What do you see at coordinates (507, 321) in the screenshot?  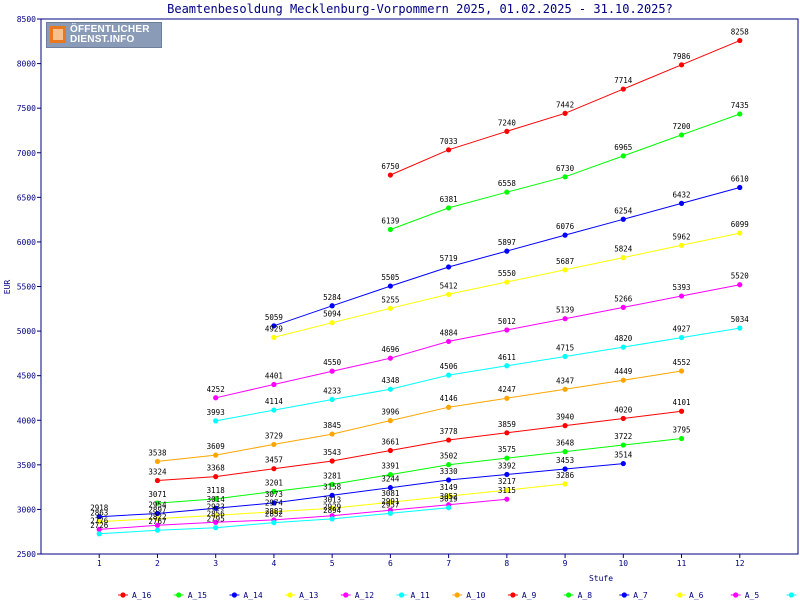 I see `data-label: 5012` at bounding box center [507, 321].